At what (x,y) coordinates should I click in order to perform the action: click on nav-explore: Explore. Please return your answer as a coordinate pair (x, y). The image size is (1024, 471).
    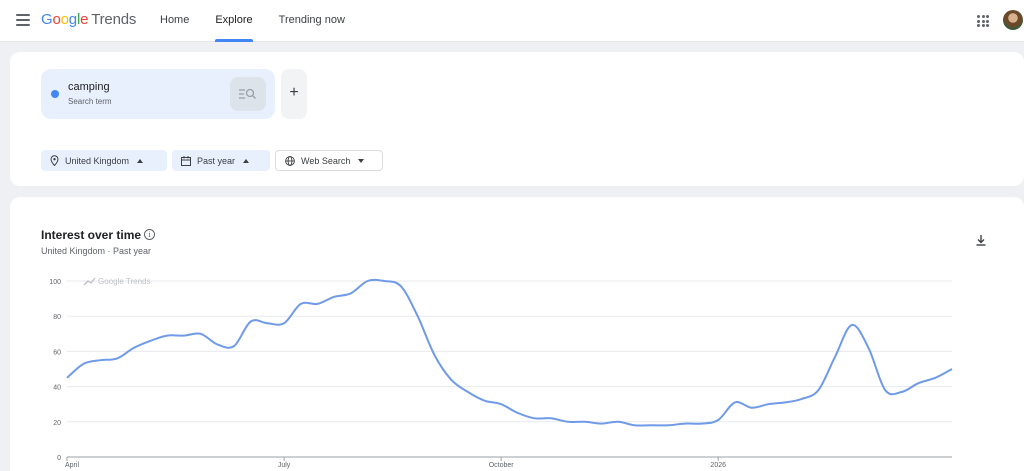
    Looking at the image, I should click on (234, 21).